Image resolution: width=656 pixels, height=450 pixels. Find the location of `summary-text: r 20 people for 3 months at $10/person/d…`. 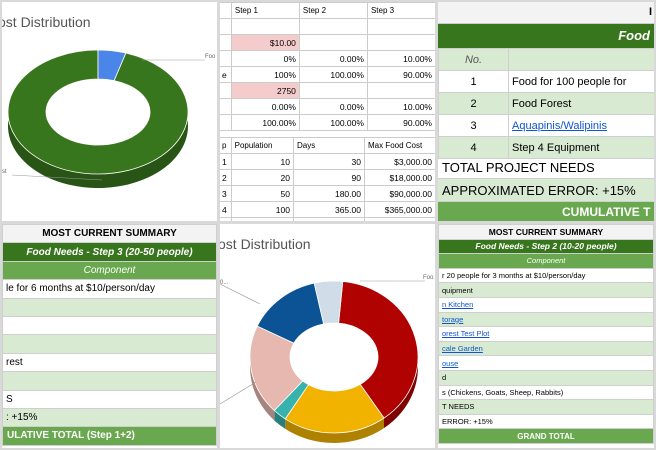

summary-text: r 20 people for 3 months at $10/person/d… is located at coordinates (514, 276).